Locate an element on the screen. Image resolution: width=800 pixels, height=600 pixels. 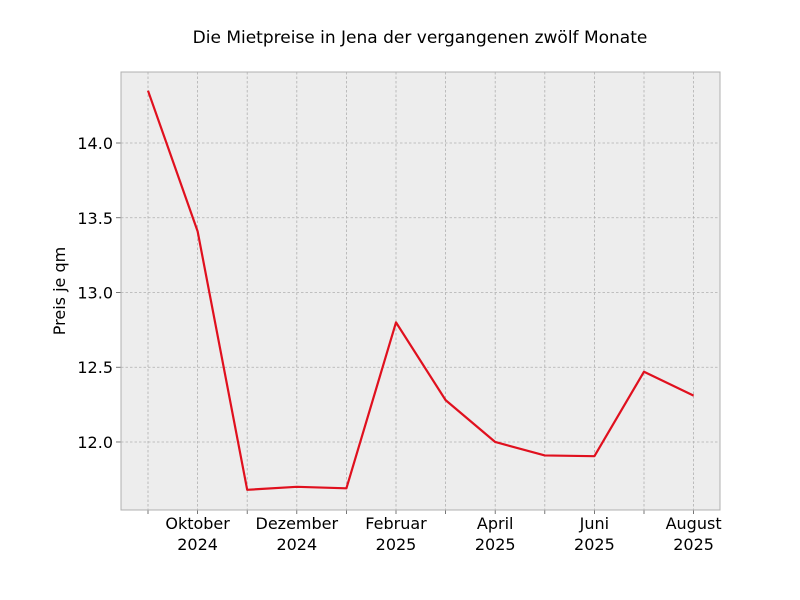
x-tick-label: Oktober 2024 is located at coordinates (197, 534).